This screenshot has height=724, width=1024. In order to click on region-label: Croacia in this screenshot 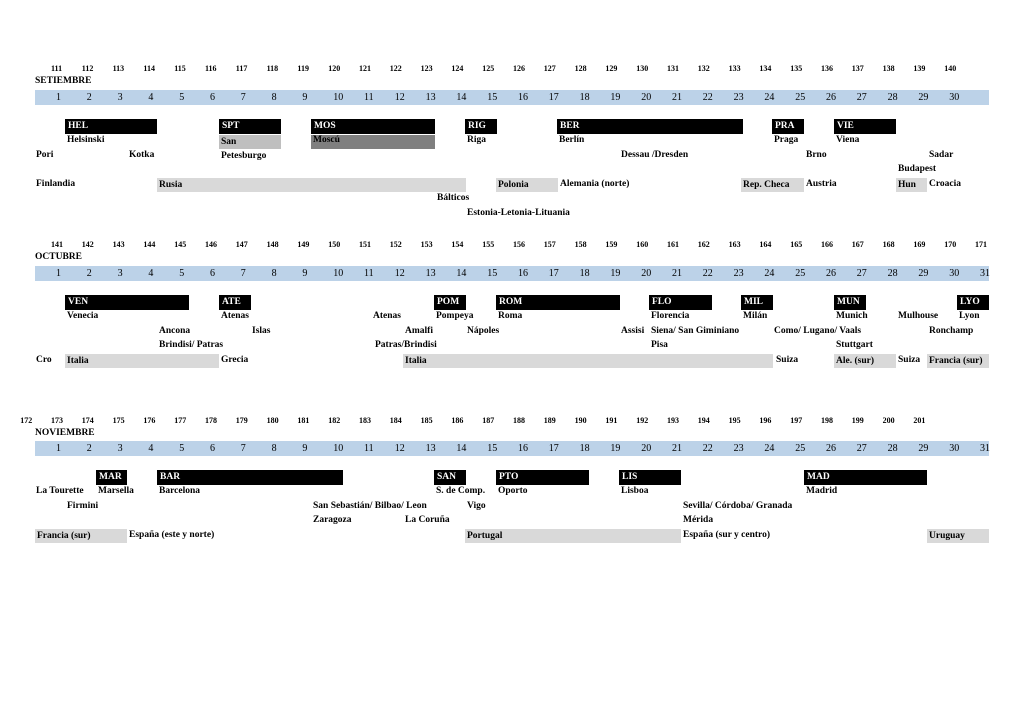, I will do `click(945, 184)`.